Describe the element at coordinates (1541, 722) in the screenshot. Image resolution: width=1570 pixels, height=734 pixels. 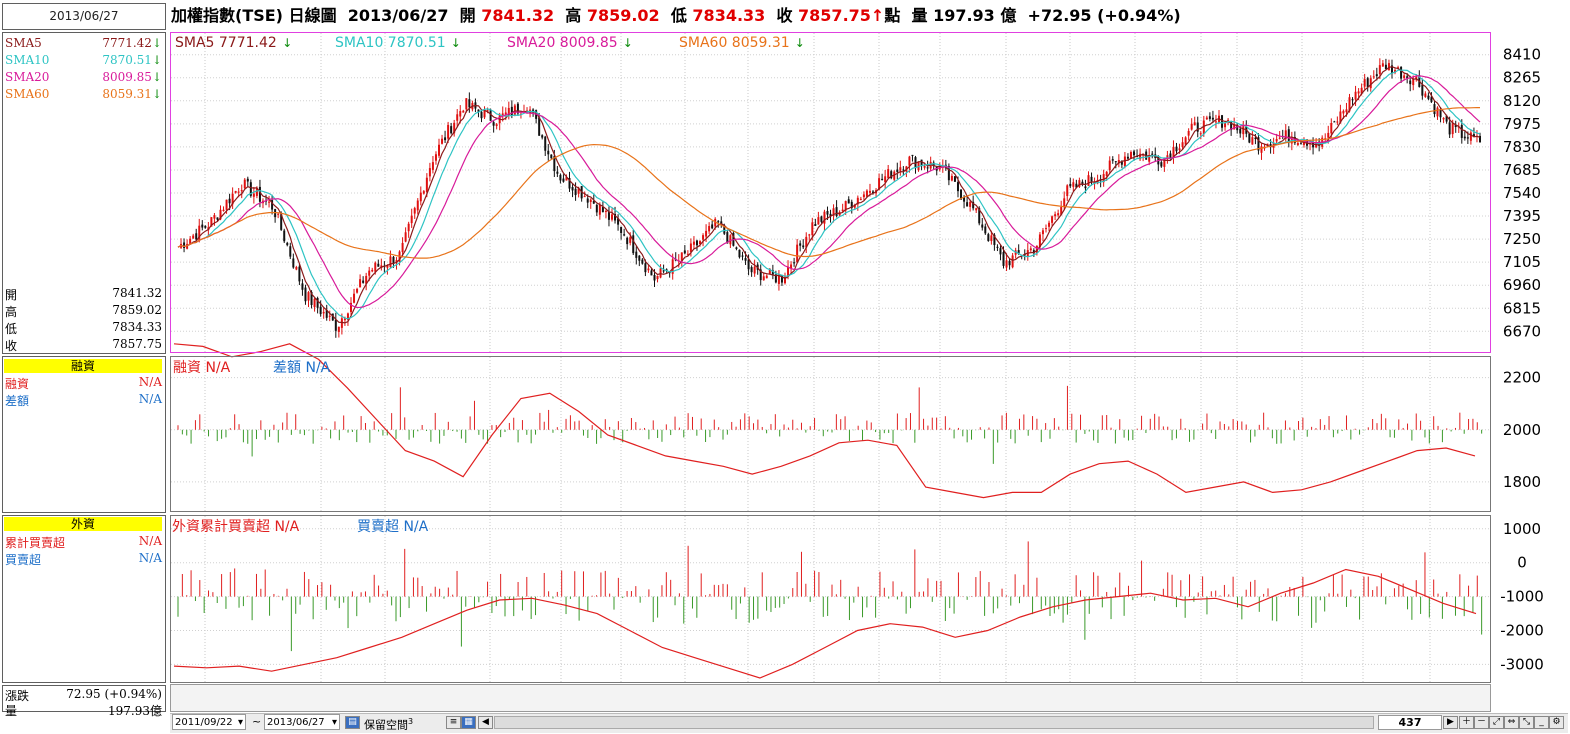
I see `minimize-icon: _` at that location.